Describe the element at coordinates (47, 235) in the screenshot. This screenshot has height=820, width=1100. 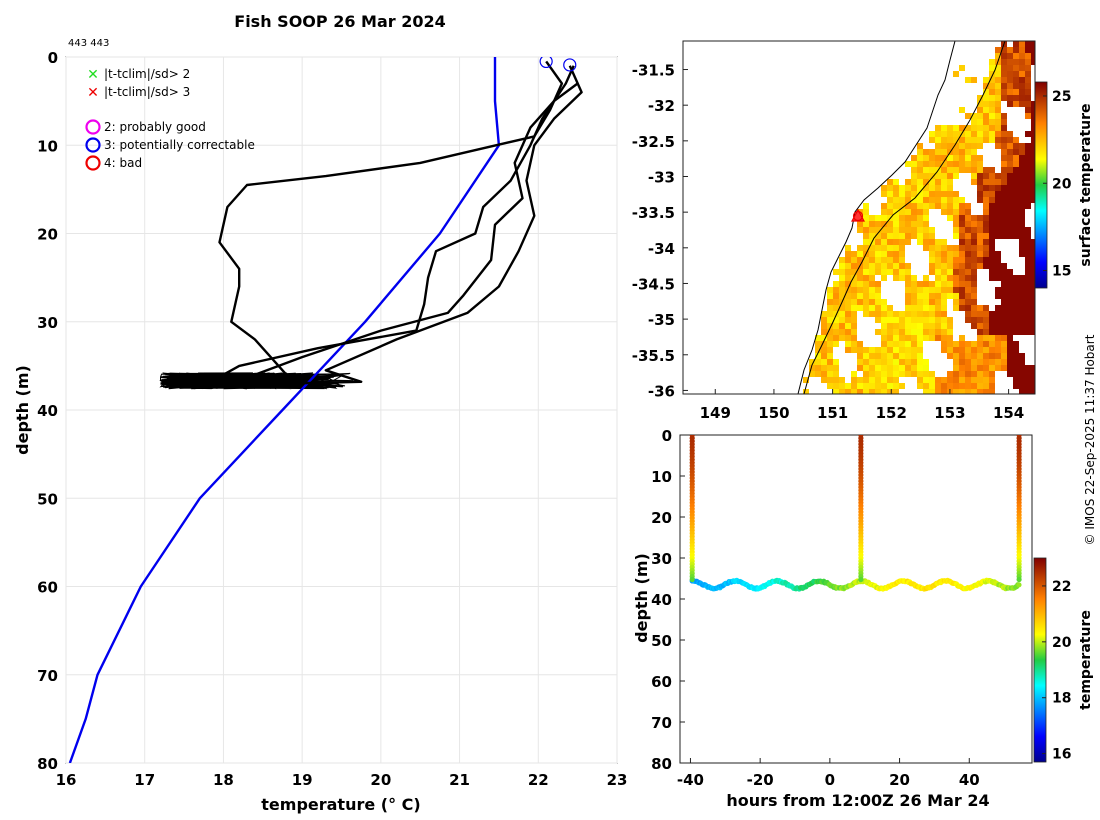
I see `y-tick-label: 20` at that location.